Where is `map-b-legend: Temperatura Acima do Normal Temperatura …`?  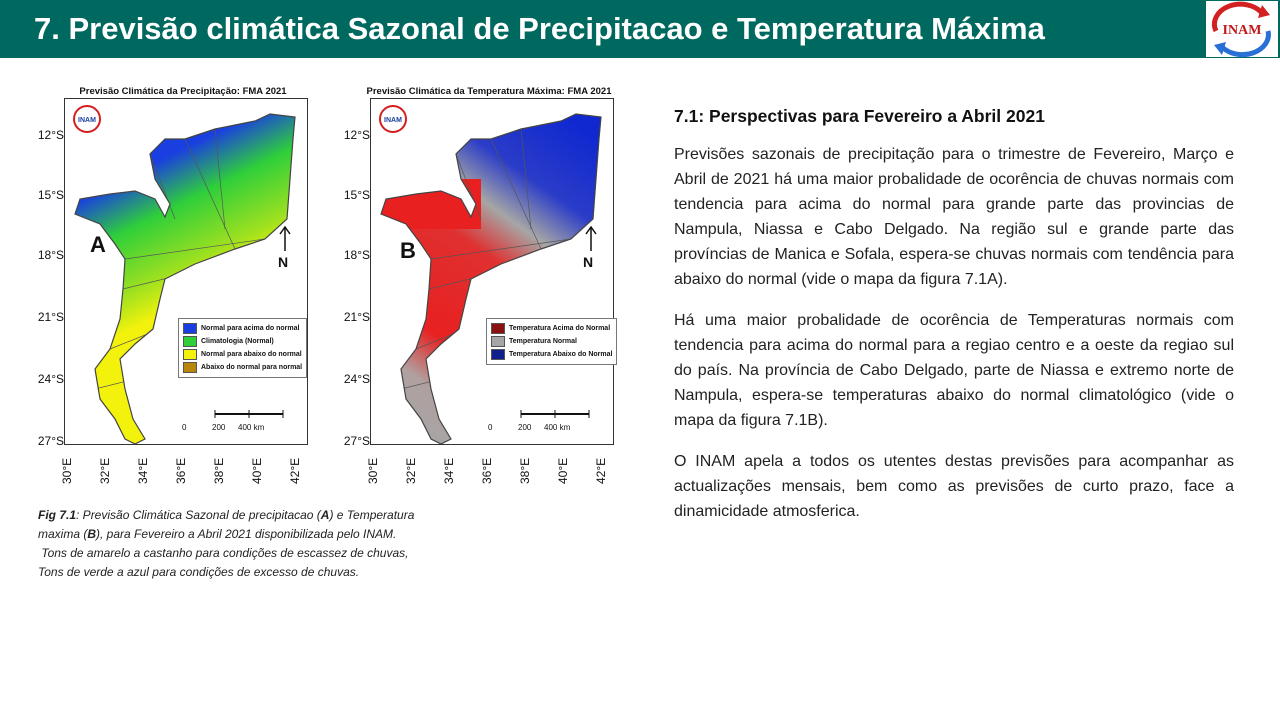
map-b-legend: Temperatura Acima do Normal Temperatura … is located at coordinates (552, 341).